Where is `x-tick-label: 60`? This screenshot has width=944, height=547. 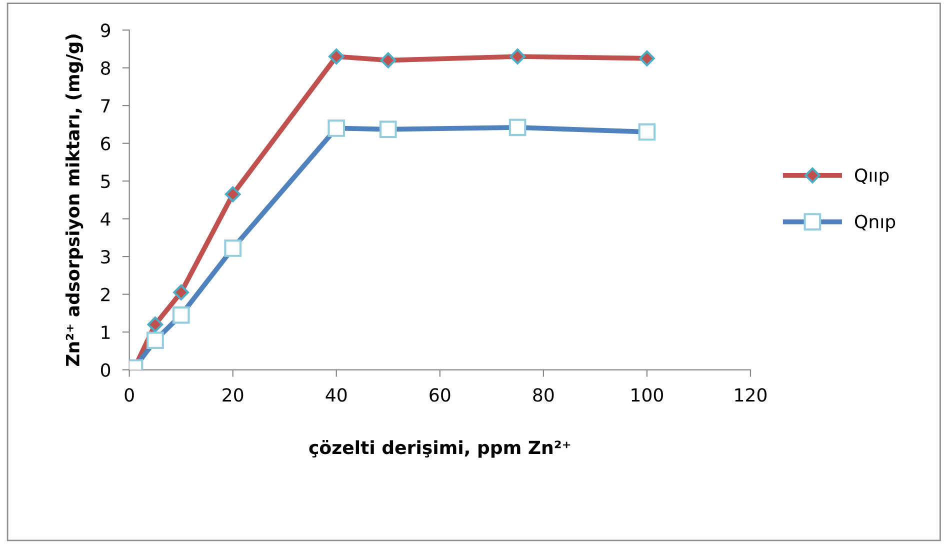 x-tick-label: 60 is located at coordinates (440, 395).